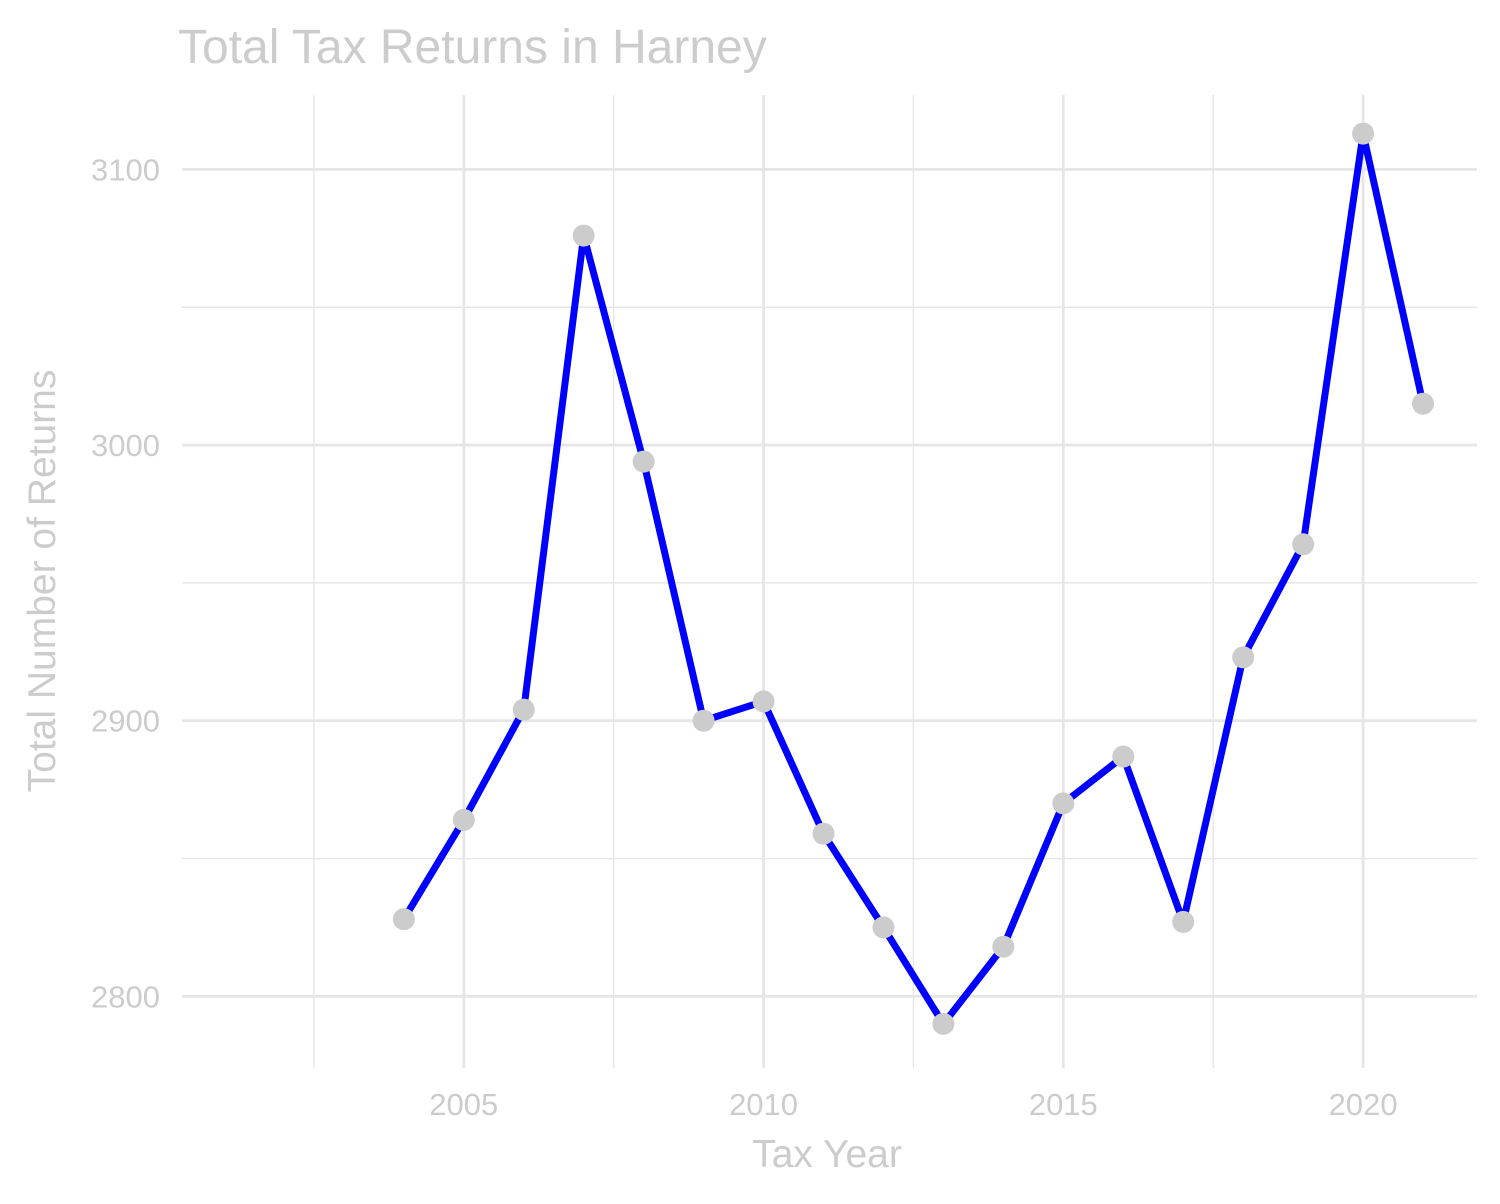  Describe the element at coordinates (827, 1154) in the screenshot. I see `x-axis-label: Tax Year` at that location.